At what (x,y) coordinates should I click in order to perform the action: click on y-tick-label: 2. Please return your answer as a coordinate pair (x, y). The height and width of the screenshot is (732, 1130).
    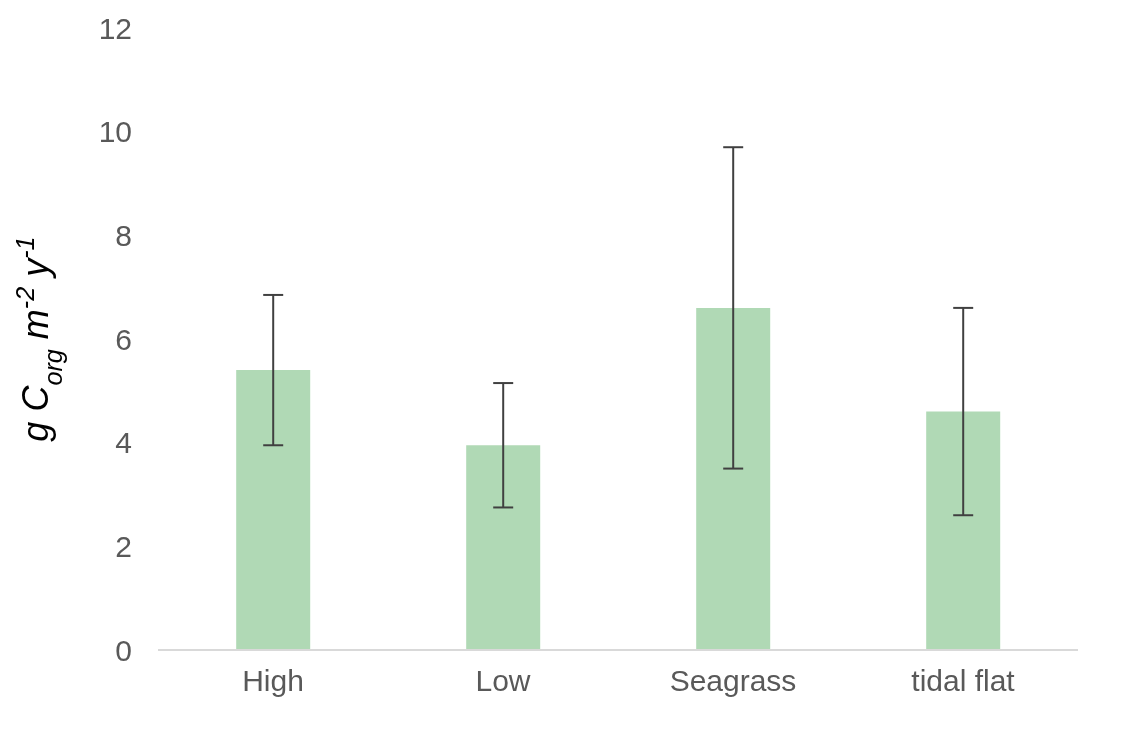
    Looking at the image, I should click on (123, 546).